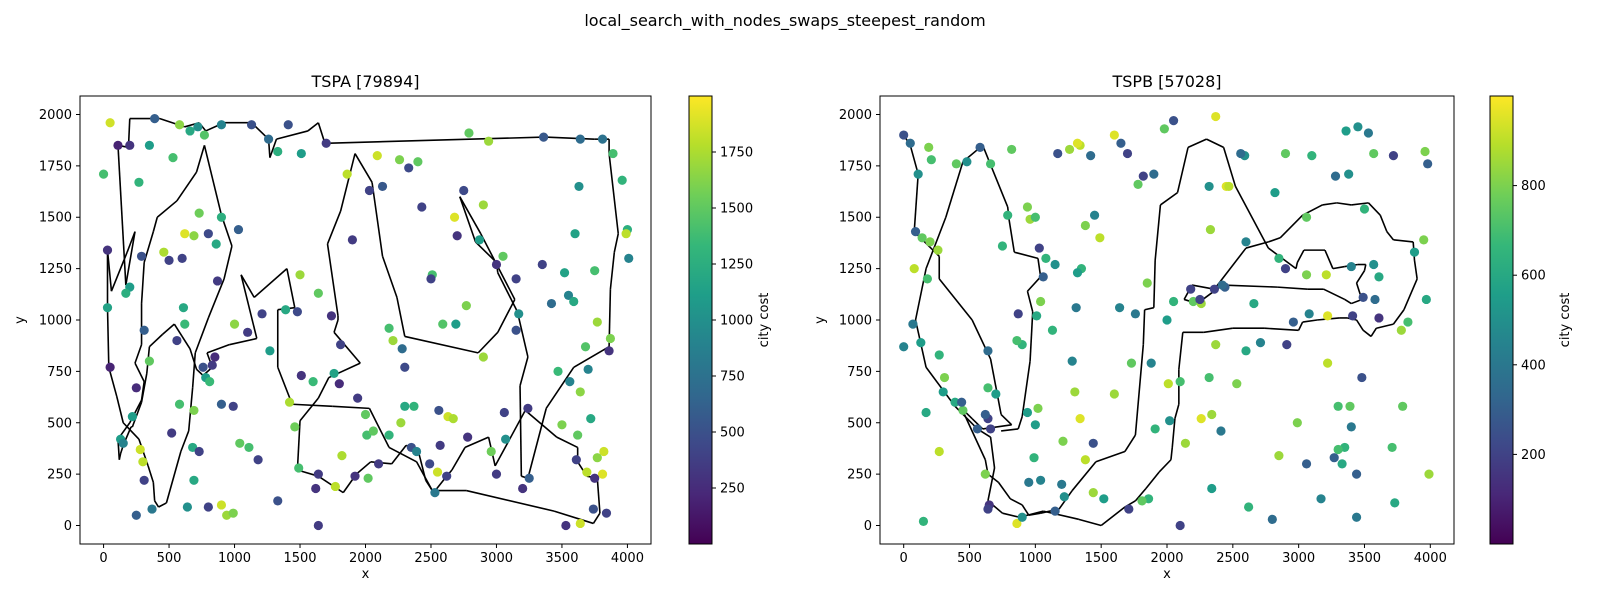 Image resolution: width=1600 pixels, height=600 pixels. Describe the element at coordinates (1166, 81) in the screenshot. I see `tspb-title: TSPB [57028]` at that location.